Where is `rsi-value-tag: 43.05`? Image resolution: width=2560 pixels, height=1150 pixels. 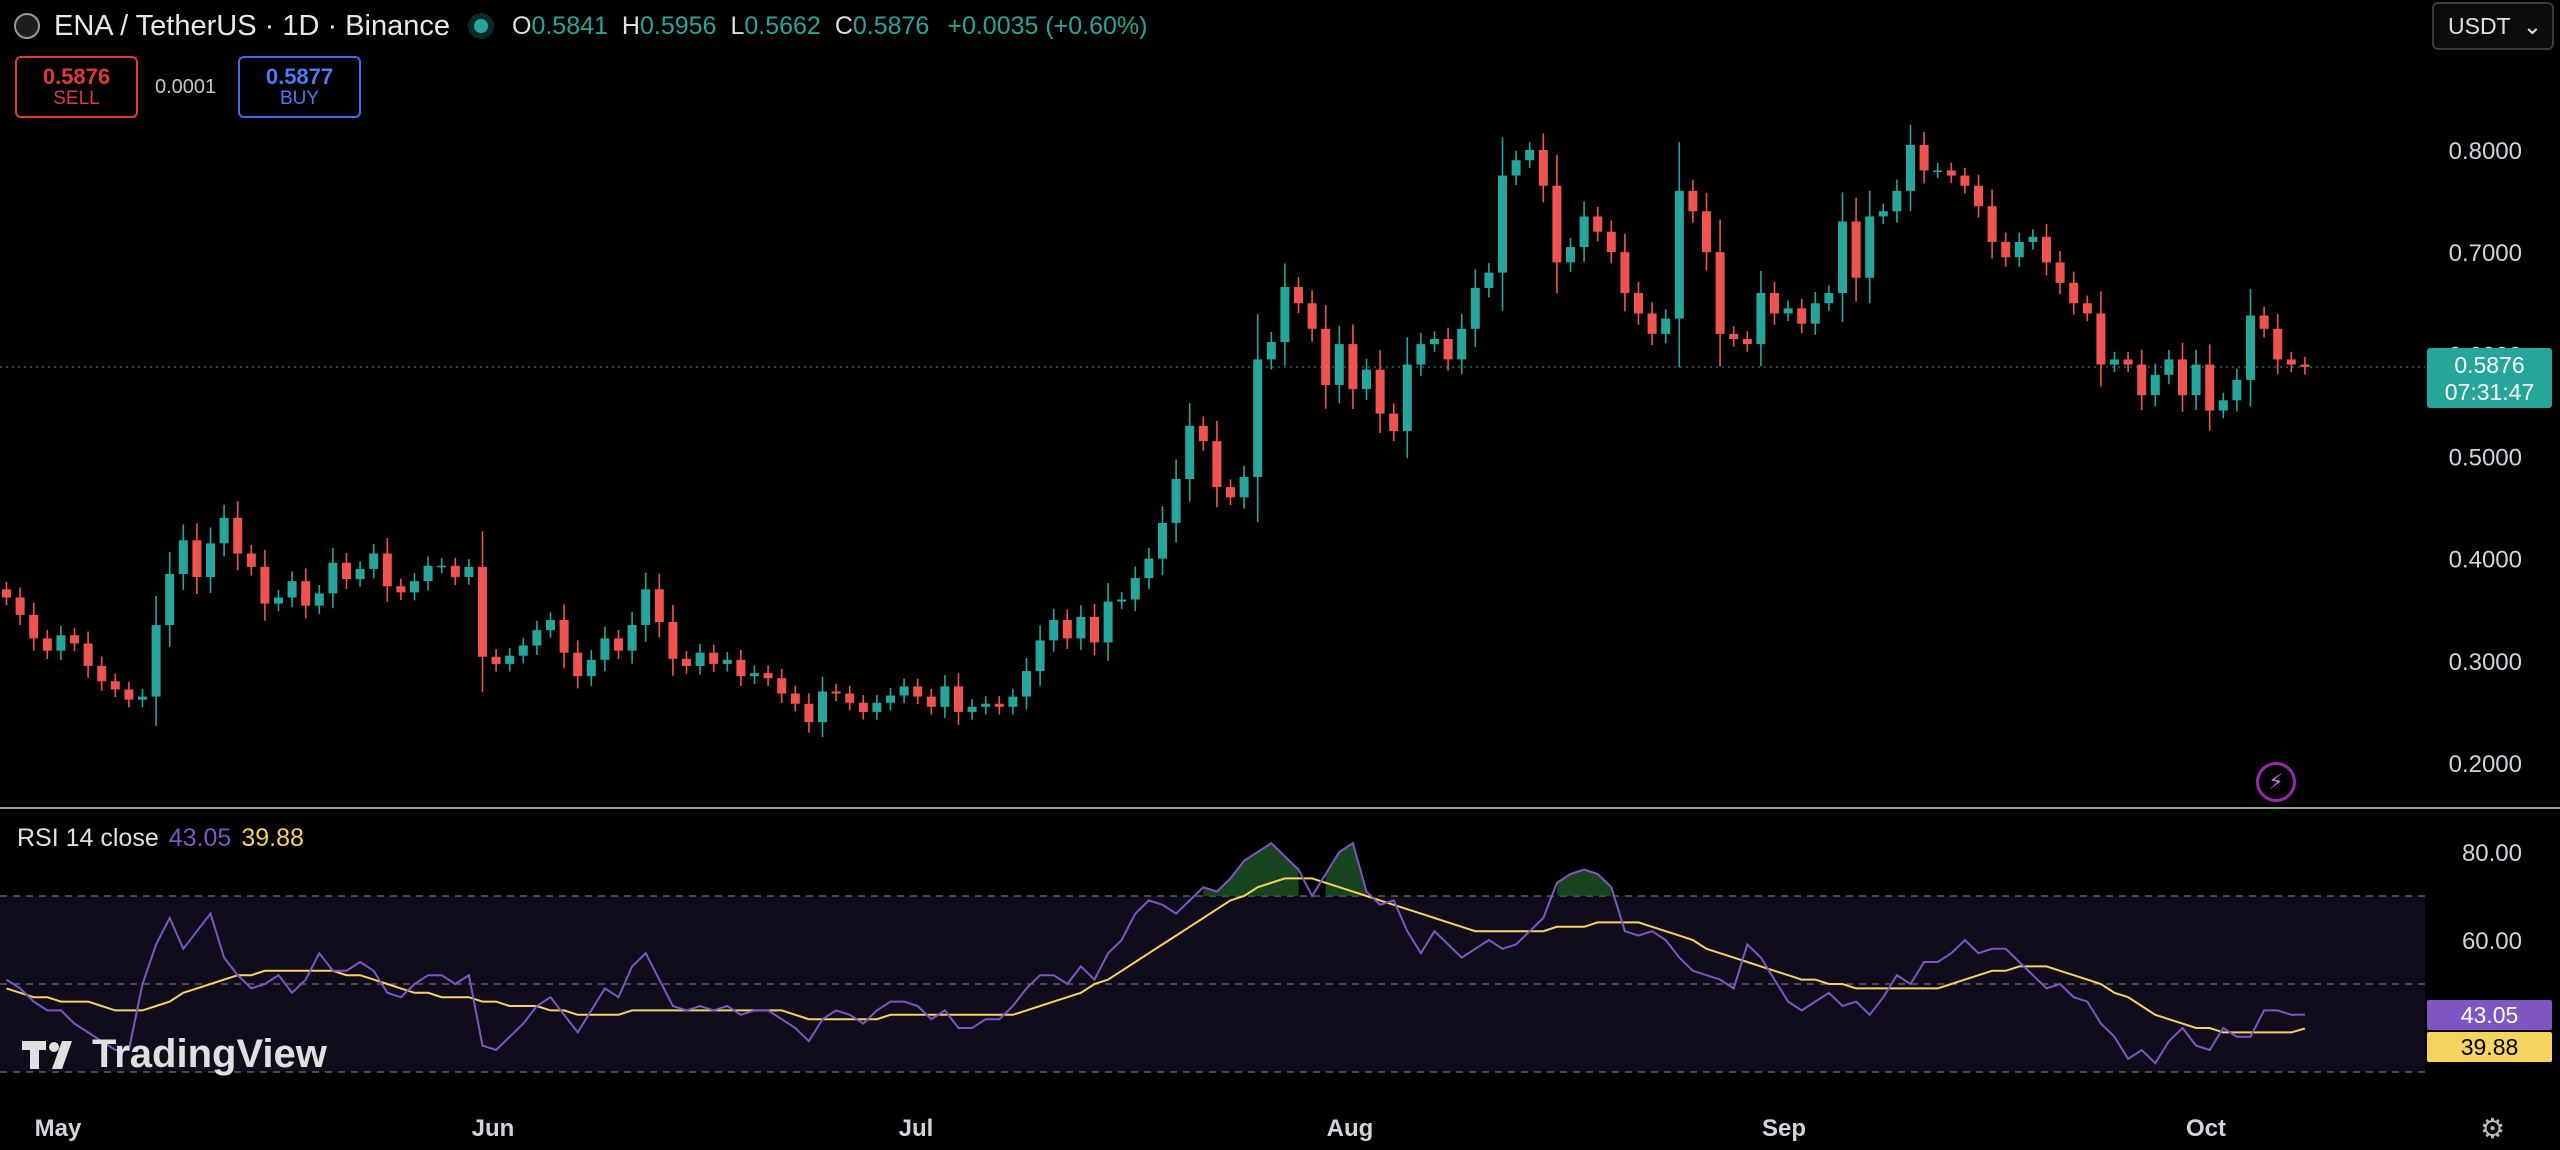 rsi-value-tag: 43.05 is located at coordinates (2489, 1015).